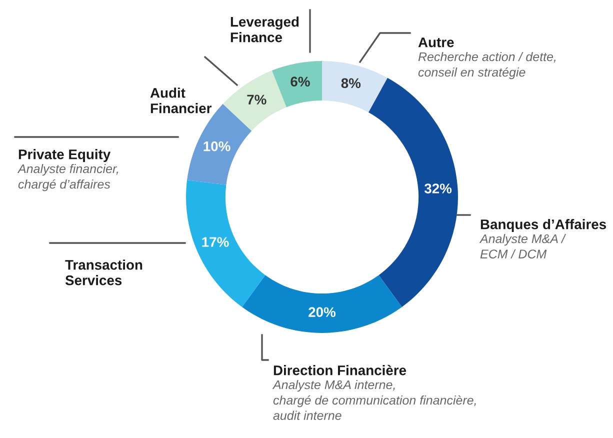 Image resolution: width=613 pixels, height=438 pixels. Describe the element at coordinates (300, 81) in the screenshot. I see `data-label: 6%` at that location.